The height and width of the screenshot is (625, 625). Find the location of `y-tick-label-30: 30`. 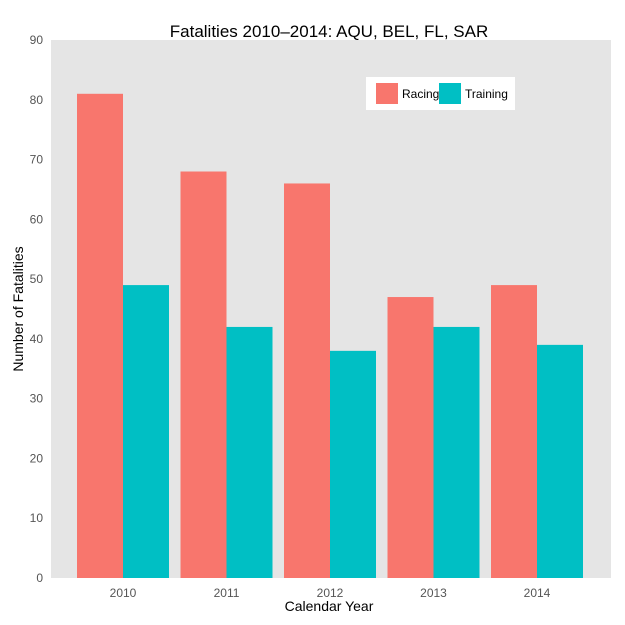

y-tick-label-30: 30 is located at coordinates (37, 399).